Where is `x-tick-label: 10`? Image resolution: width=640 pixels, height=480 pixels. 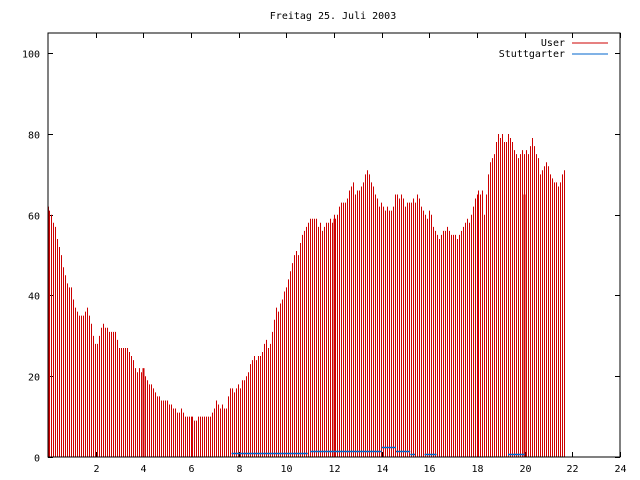 x-tick-label: 10 is located at coordinates (286, 469).